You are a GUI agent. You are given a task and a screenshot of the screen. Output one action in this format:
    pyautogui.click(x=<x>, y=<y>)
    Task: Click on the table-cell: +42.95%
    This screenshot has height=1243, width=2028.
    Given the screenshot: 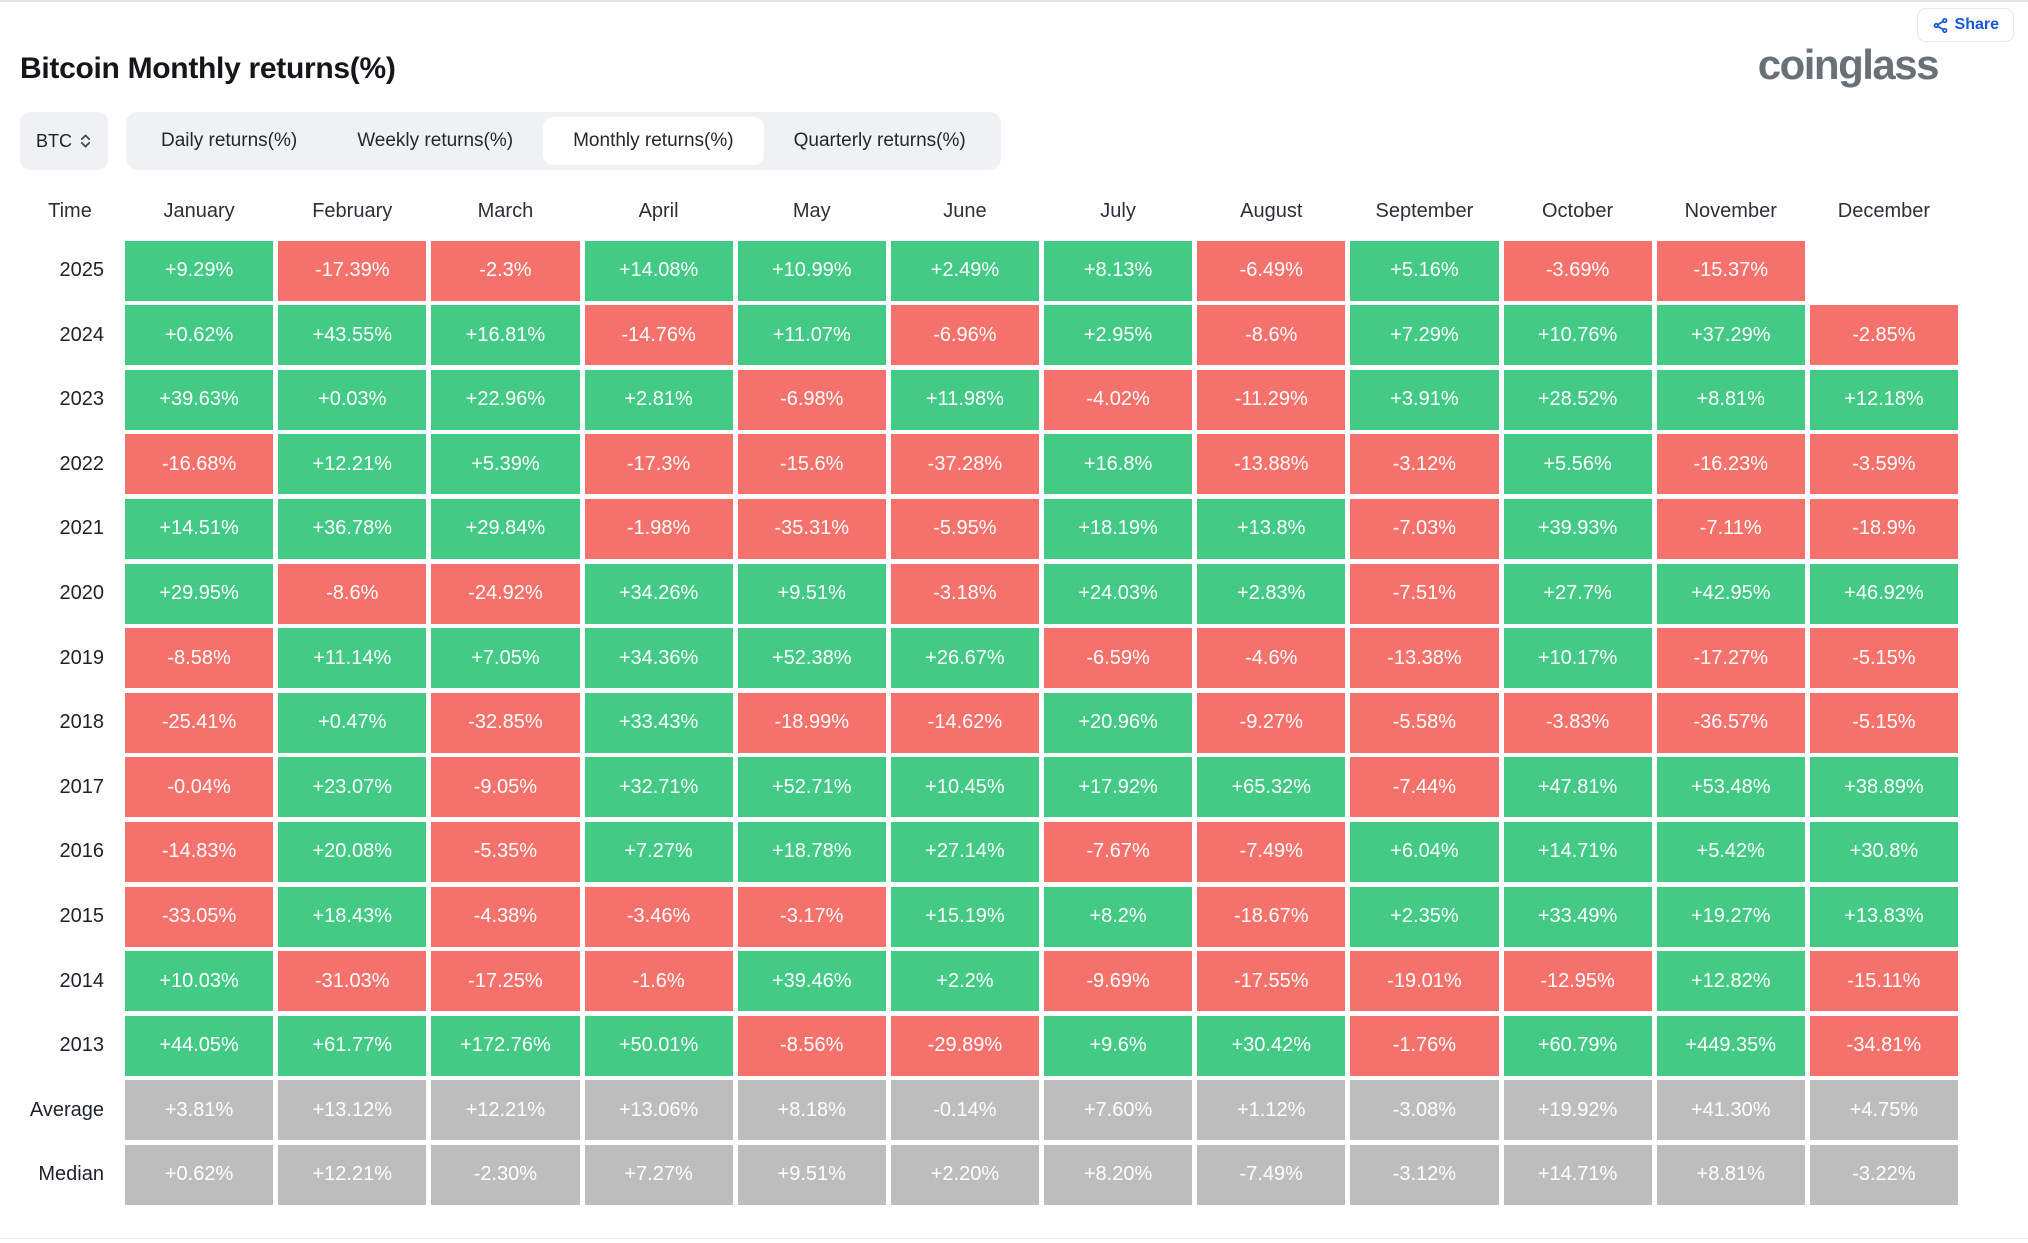 What is the action you would take?
    pyautogui.click(x=1730, y=593)
    